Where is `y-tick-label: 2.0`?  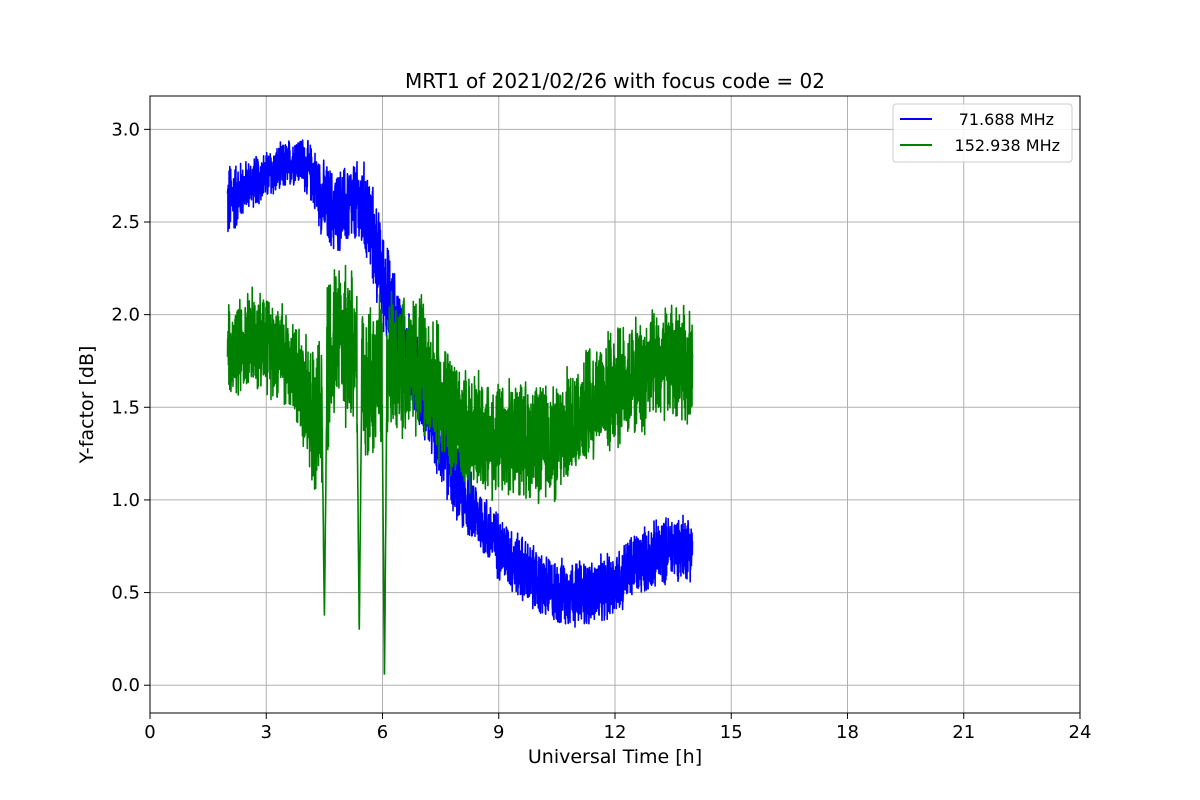 y-tick-label: 2.0 is located at coordinates (125, 315).